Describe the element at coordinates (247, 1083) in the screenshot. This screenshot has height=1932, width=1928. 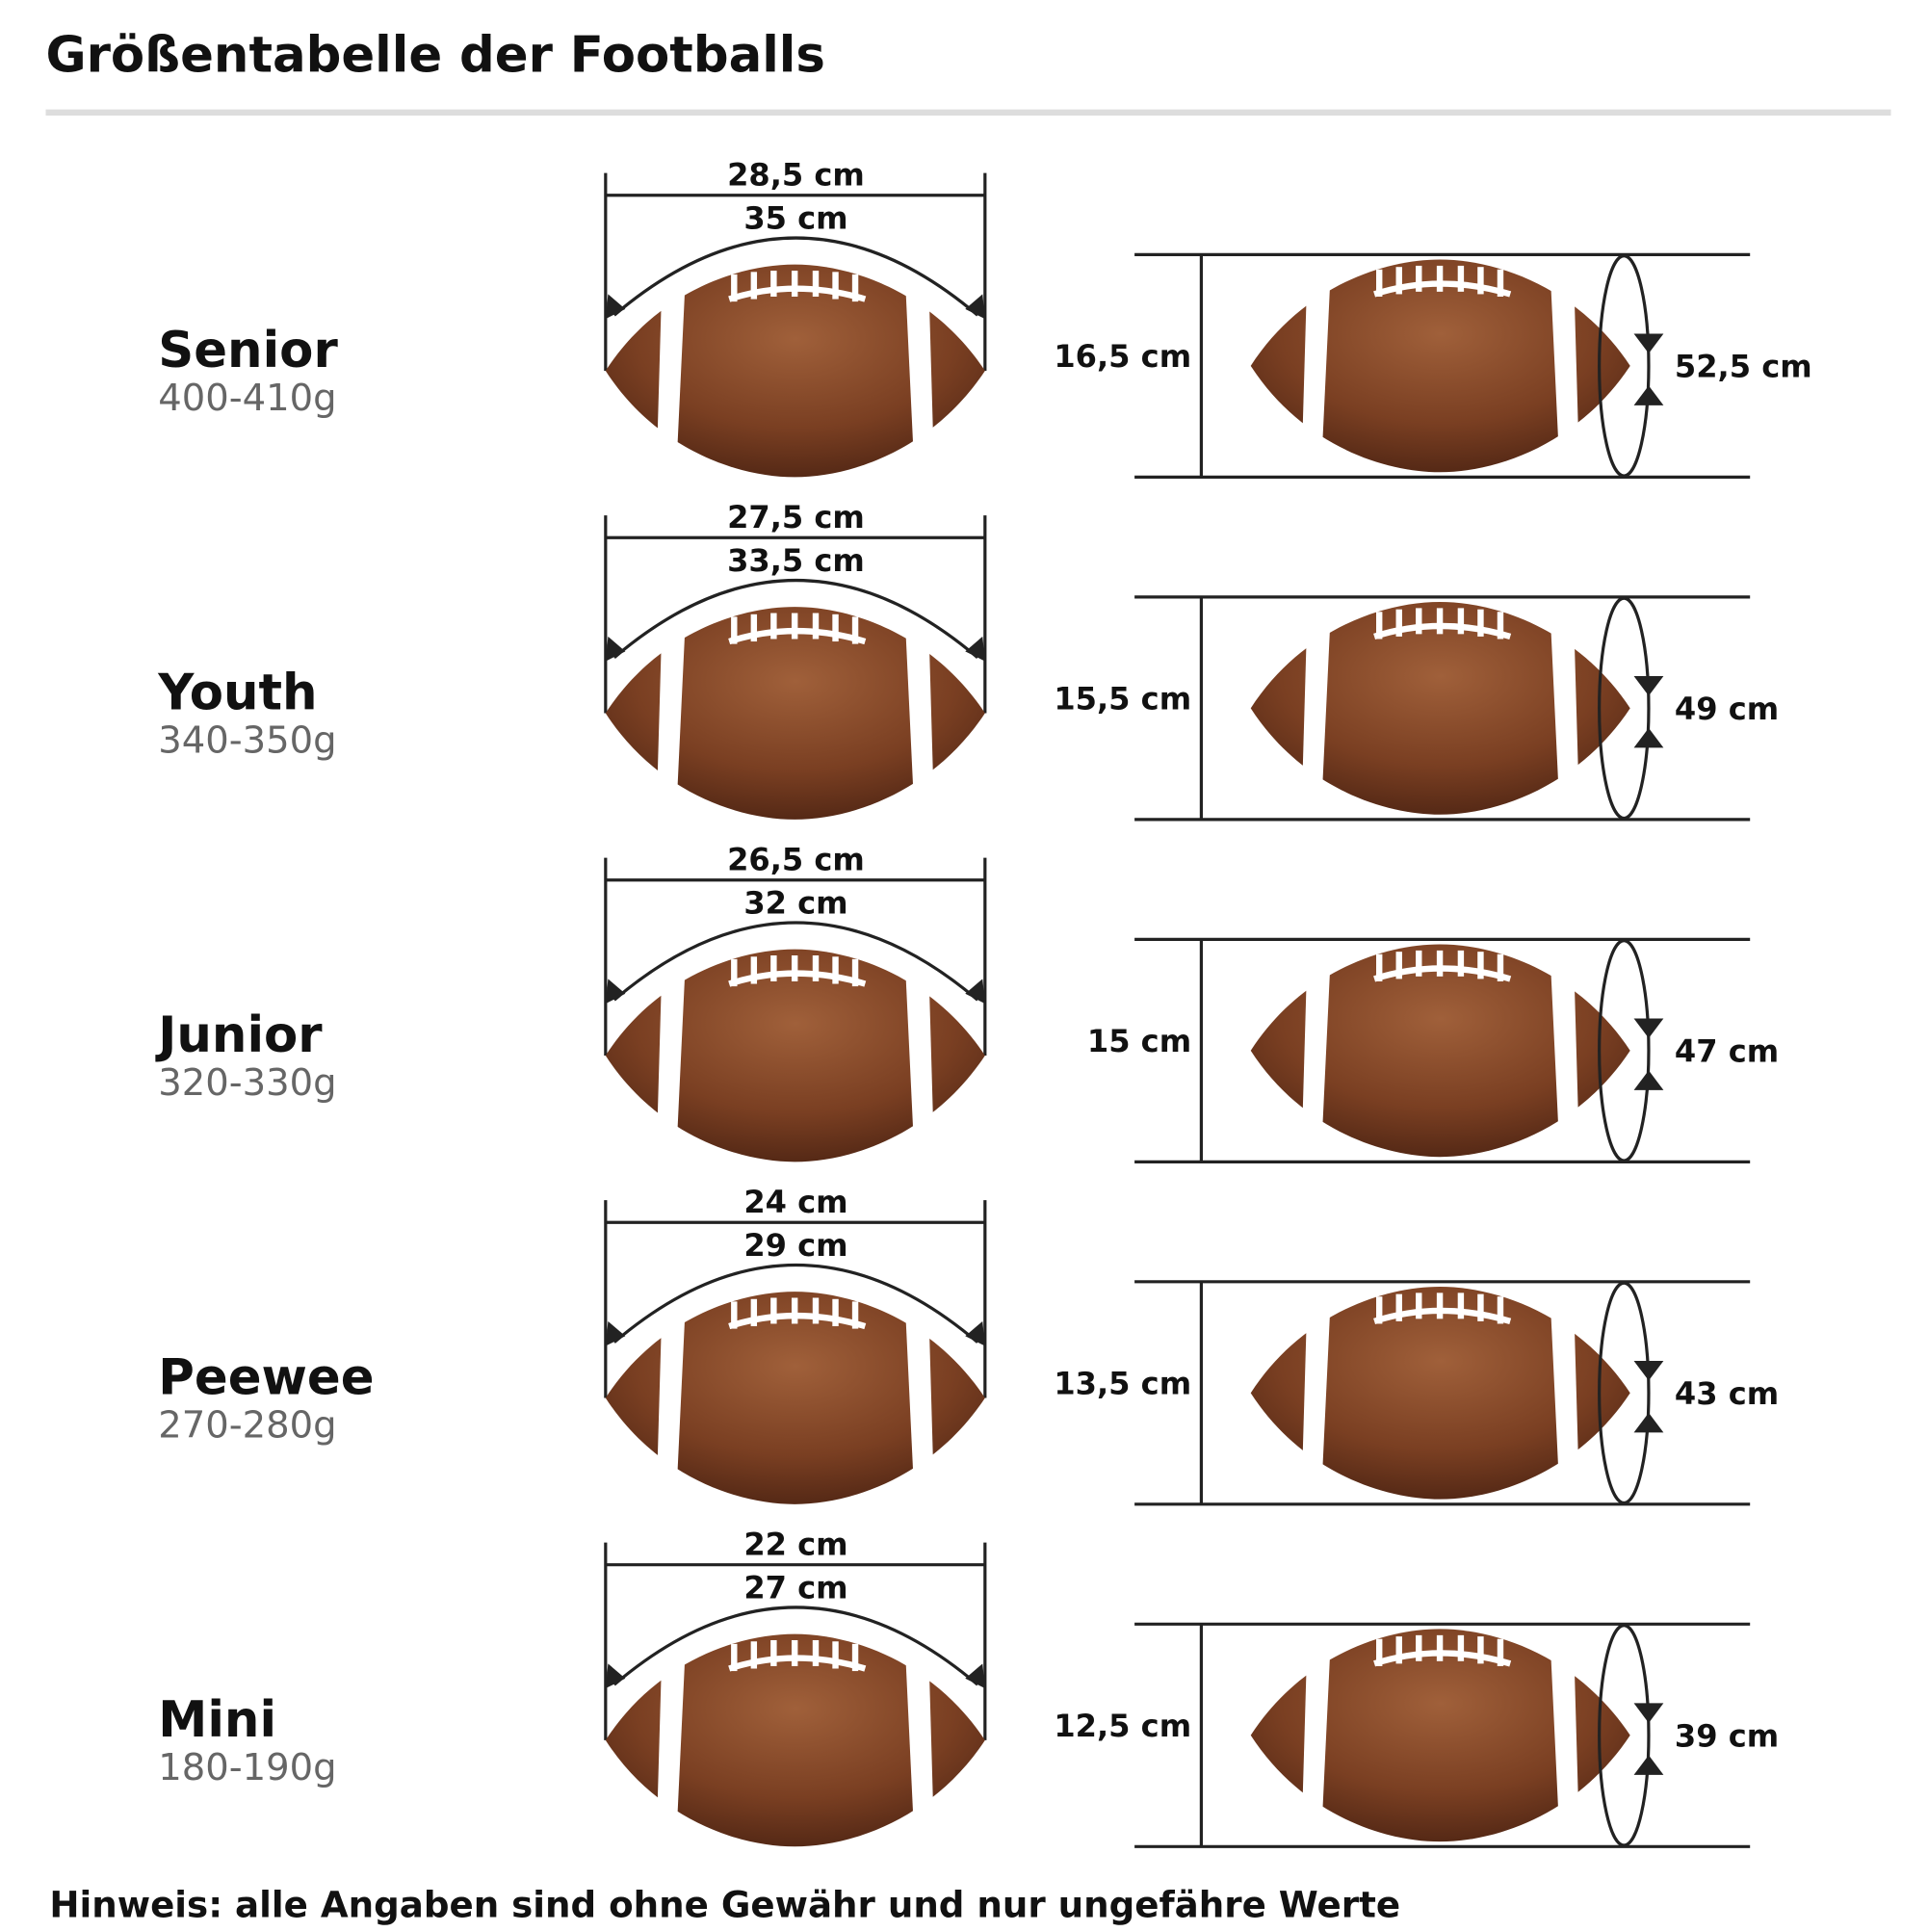
I see `weight: 320-330g` at that location.